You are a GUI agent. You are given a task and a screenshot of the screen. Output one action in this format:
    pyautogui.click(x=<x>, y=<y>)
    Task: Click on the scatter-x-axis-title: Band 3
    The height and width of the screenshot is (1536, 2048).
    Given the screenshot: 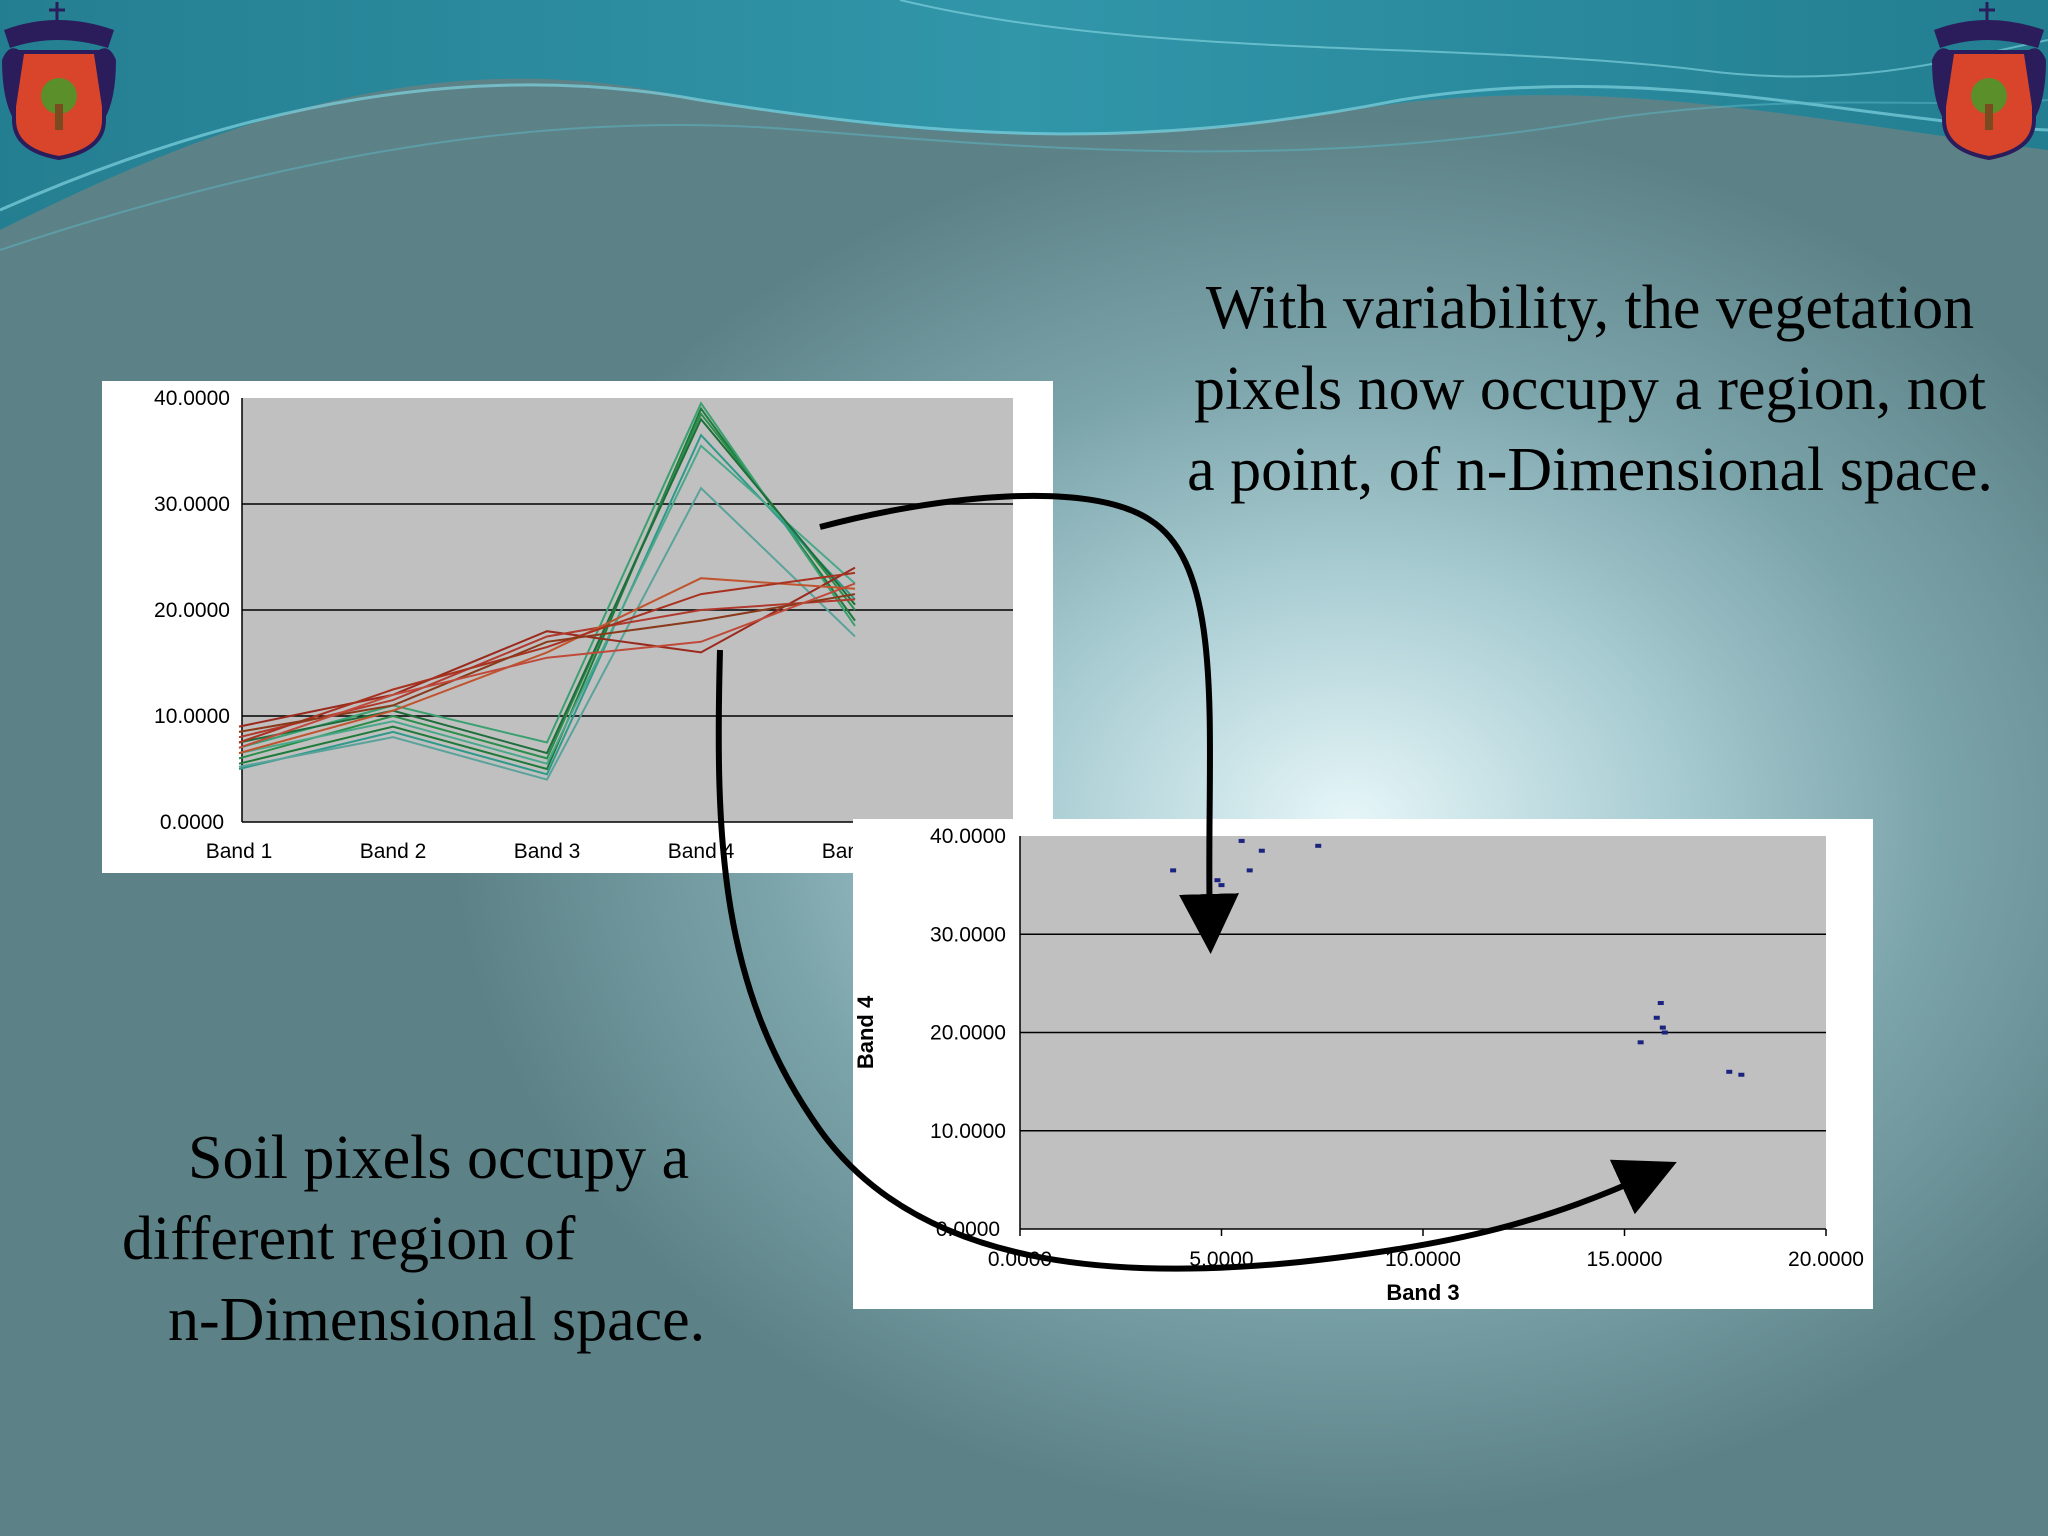 What is the action you would take?
    pyautogui.click(x=1422, y=1292)
    